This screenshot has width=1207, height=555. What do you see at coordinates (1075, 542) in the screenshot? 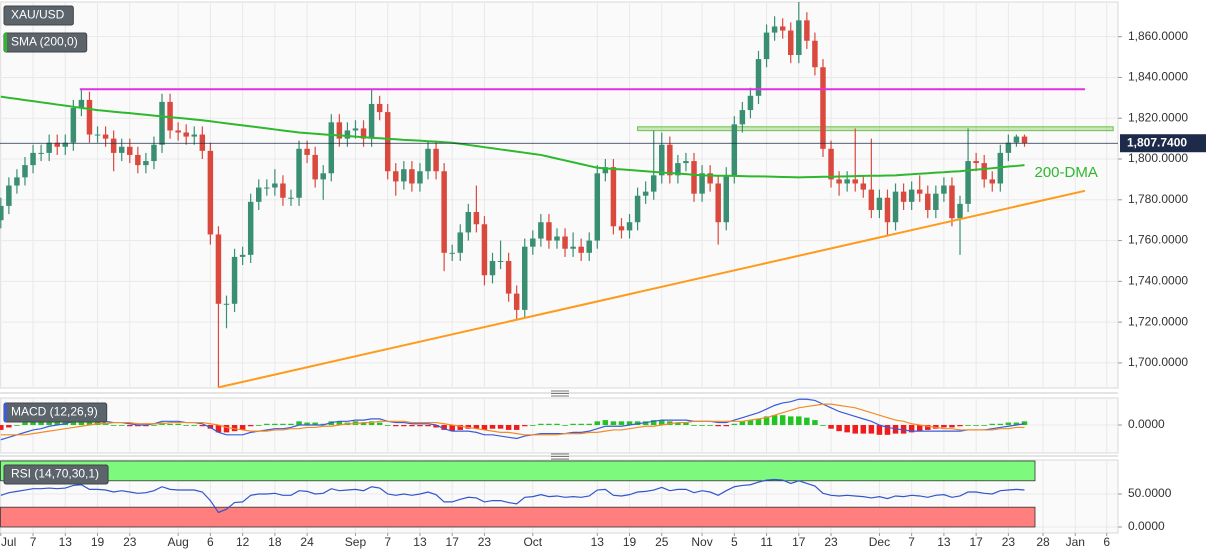
I see `x-tick-label: Jan` at bounding box center [1075, 542].